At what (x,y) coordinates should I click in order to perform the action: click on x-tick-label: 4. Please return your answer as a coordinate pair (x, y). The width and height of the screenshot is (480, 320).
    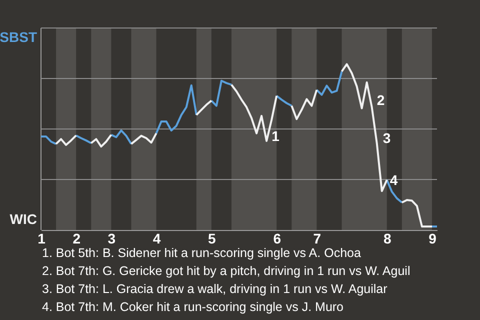
    Looking at the image, I should click on (156, 238).